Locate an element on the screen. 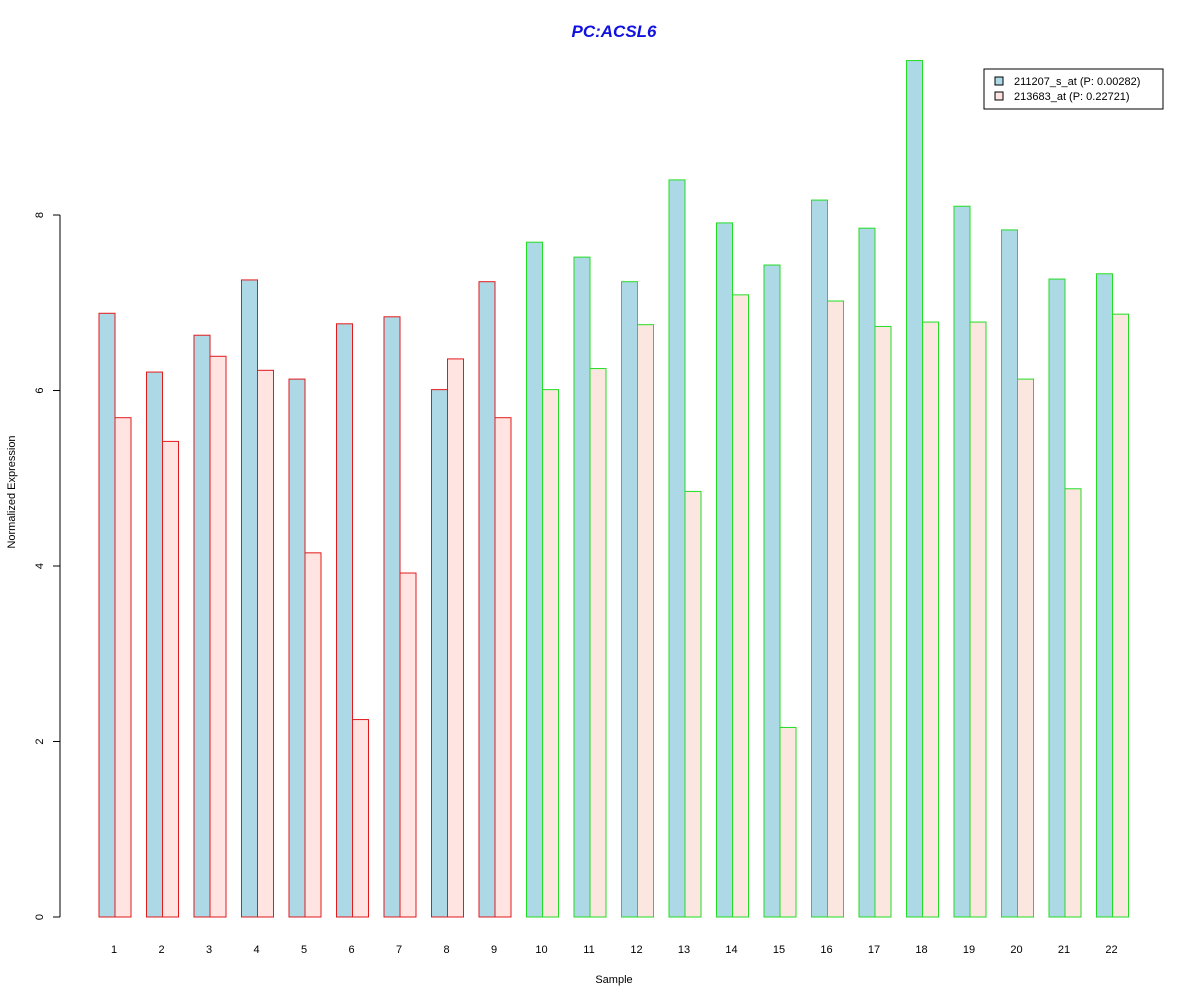 This screenshot has height=1000, width=1200. x-axis-label: Sample is located at coordinates (613, 980).